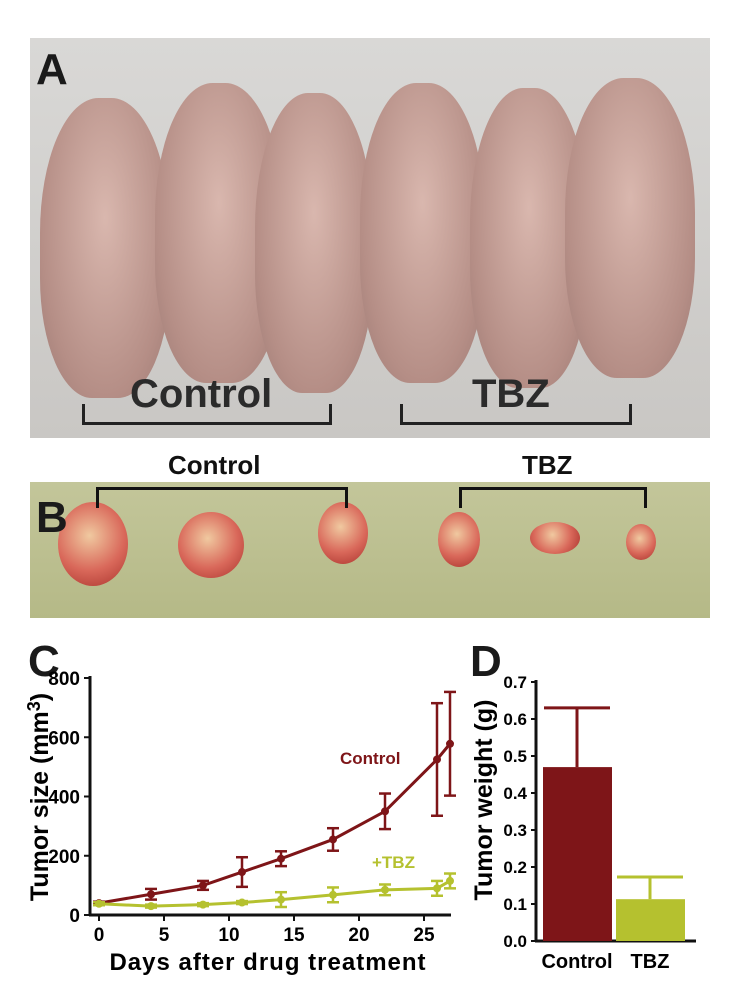 This screenshot has height=1003, width=729. Describe the element at coordinates (164, 935) in the screenshot. I see `x-tick-label: 5` at that location.